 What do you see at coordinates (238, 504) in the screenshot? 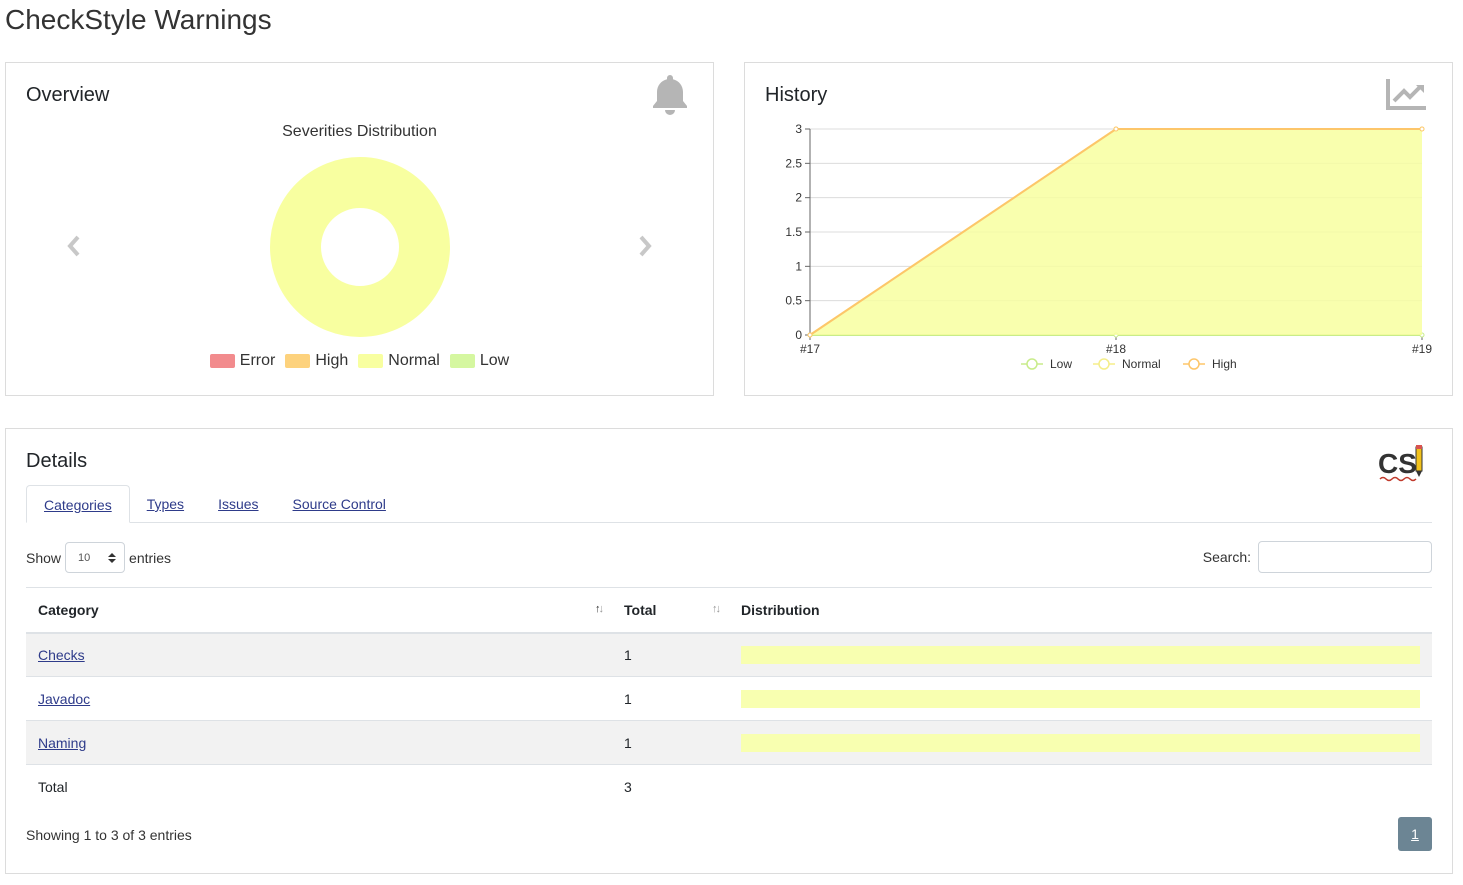
I see `tab-issues: Issues` at bounding box center [238, 504].